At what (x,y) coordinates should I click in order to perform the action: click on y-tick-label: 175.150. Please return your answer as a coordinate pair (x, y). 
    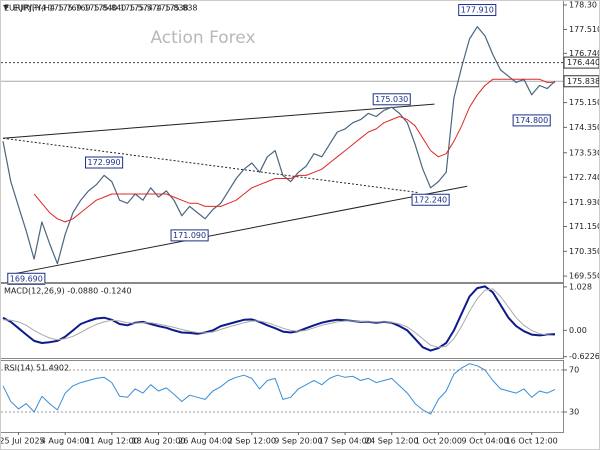
    Looking at the image, I should click on (584, 102).